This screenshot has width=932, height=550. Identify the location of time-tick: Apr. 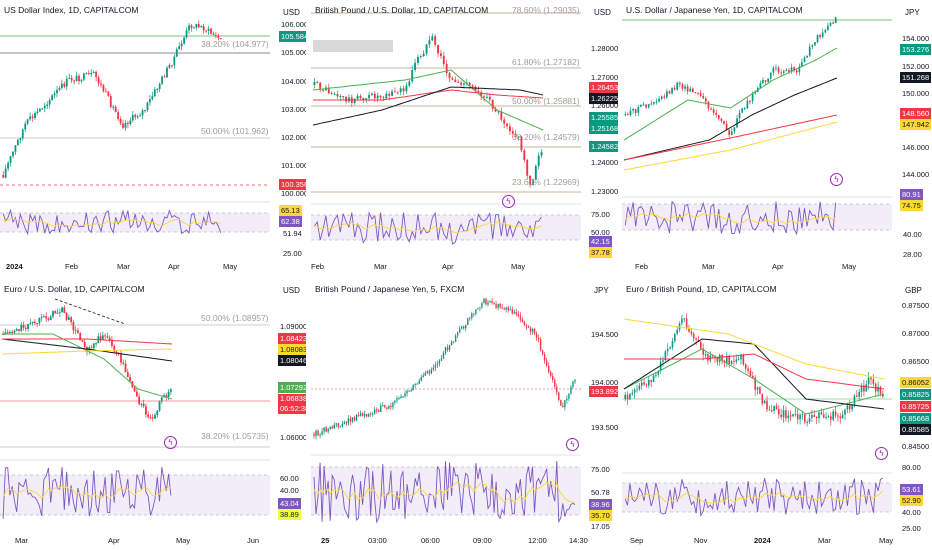
(174, 266).